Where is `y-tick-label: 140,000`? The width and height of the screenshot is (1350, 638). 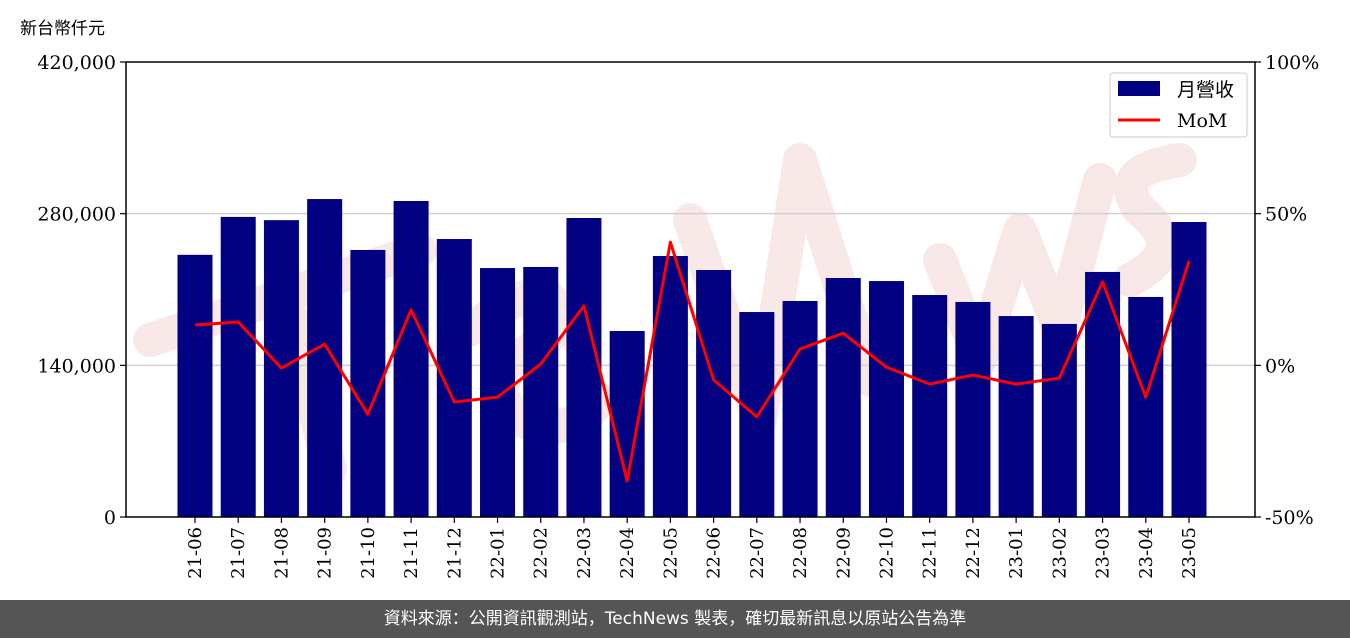 y-tick-label: 140,000 is located at coordinates (76, 366).